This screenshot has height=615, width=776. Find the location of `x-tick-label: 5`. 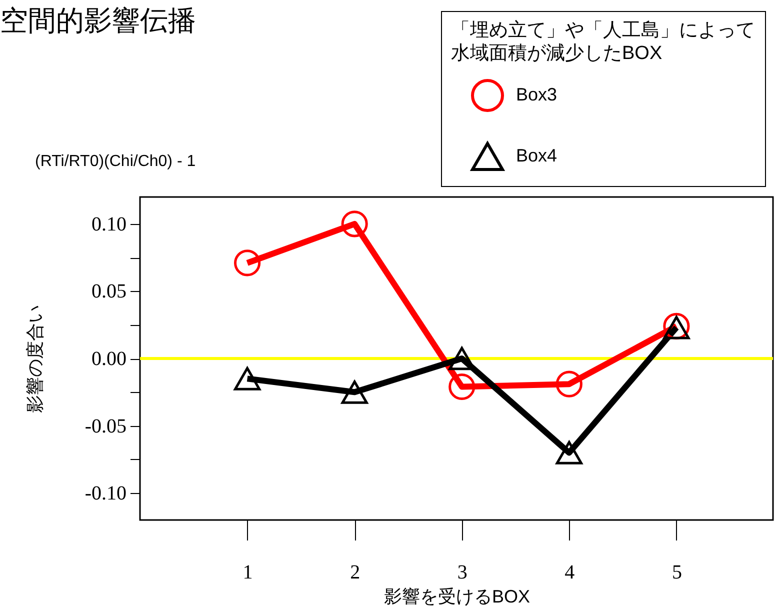

x-tick-label: 5 is located at coordinates (677, 573).